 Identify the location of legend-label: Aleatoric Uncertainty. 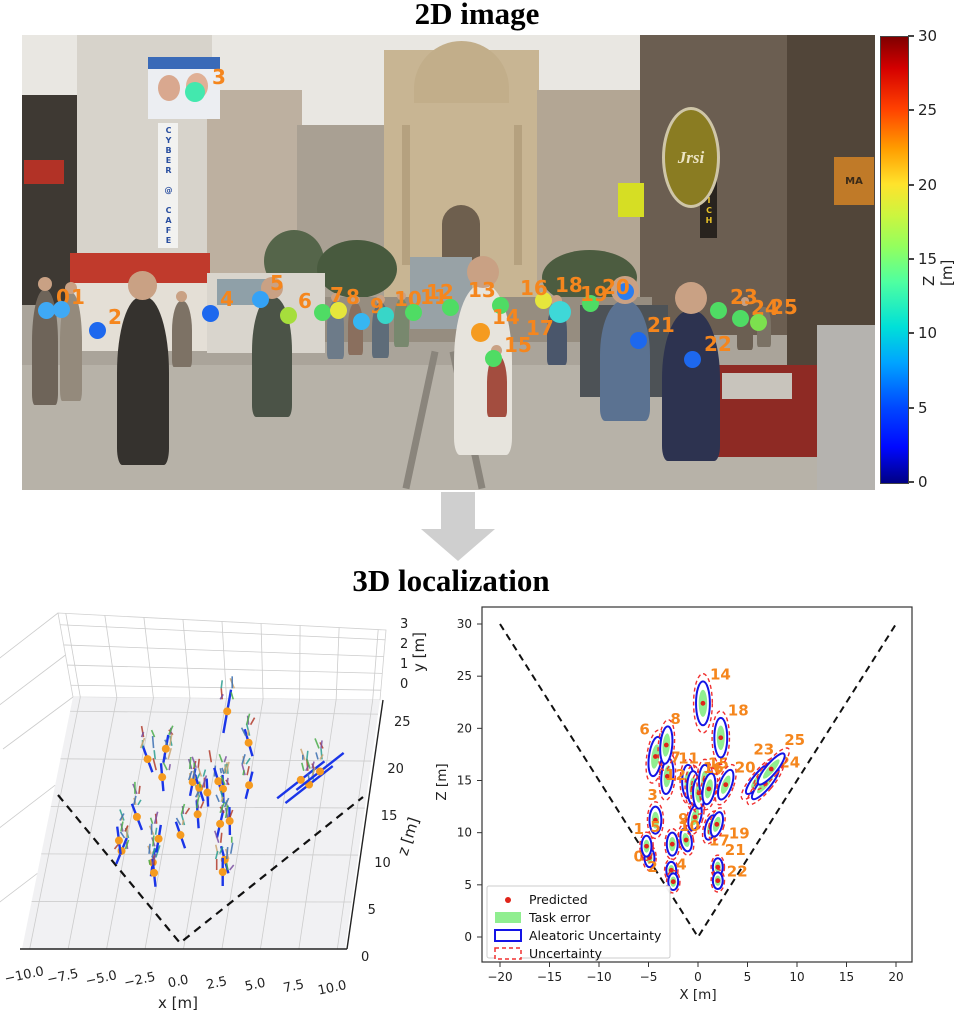
(595, 935).